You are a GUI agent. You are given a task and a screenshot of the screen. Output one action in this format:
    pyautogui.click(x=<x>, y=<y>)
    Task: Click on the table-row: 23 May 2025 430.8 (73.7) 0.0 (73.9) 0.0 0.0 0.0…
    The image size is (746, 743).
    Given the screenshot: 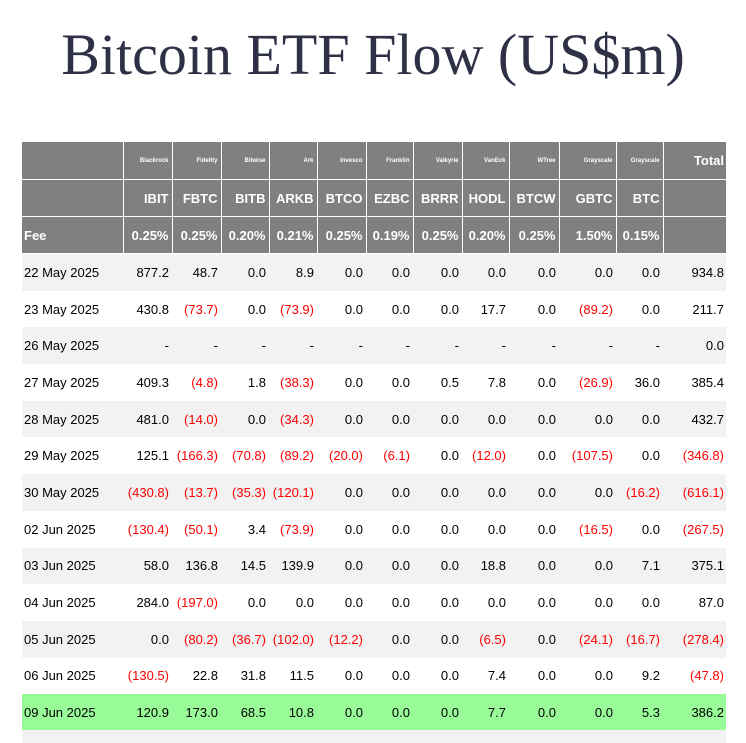 What is the action you would take?
    pyautogui.click(x=374, y=309)
    